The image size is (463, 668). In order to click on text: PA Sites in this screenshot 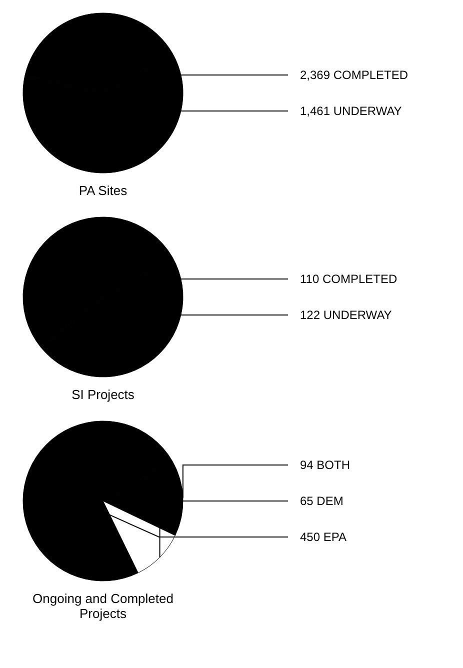, I will do `click(103, 190)`.